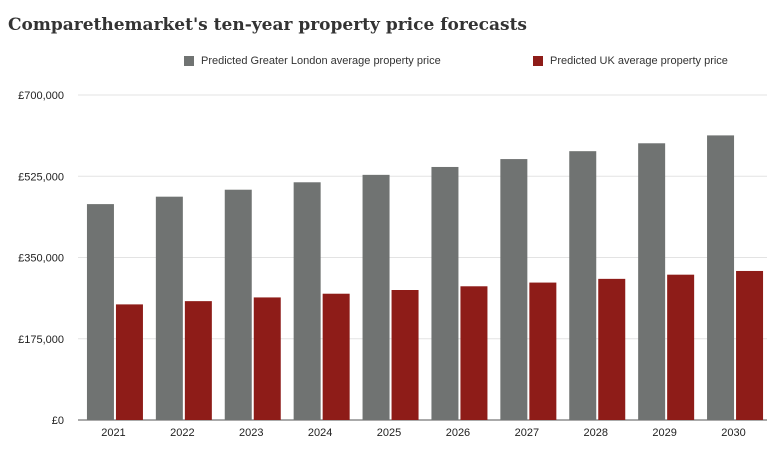  Describe the element at coordinates (527, 433) in the screenshot. I see `x-tick-label: 2027` at that location.